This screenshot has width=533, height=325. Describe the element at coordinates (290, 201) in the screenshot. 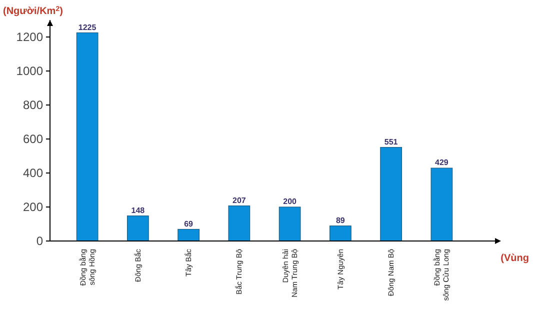

I see `data-label: 200` at that location.